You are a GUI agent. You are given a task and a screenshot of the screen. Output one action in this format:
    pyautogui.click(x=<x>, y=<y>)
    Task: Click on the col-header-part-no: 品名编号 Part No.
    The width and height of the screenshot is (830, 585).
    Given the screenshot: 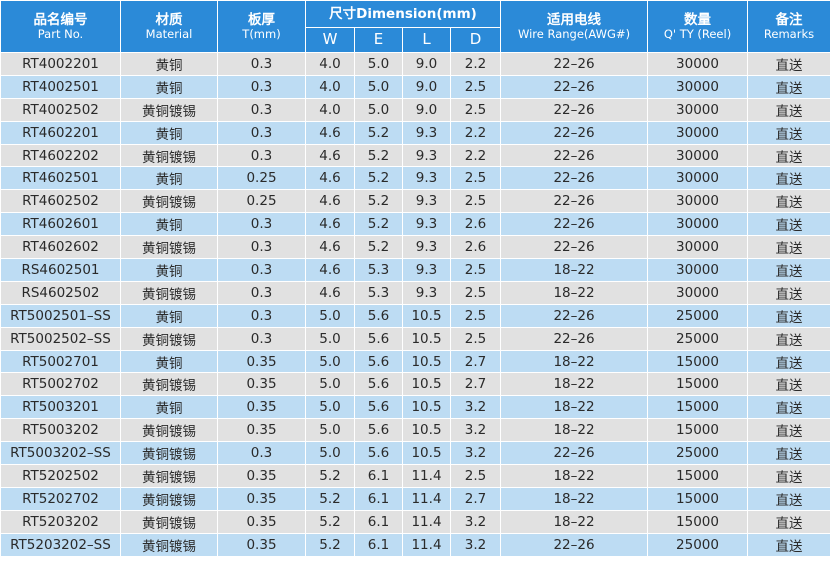 What is the action you would take?
    pyautogui.click(x=60, y=26)
    